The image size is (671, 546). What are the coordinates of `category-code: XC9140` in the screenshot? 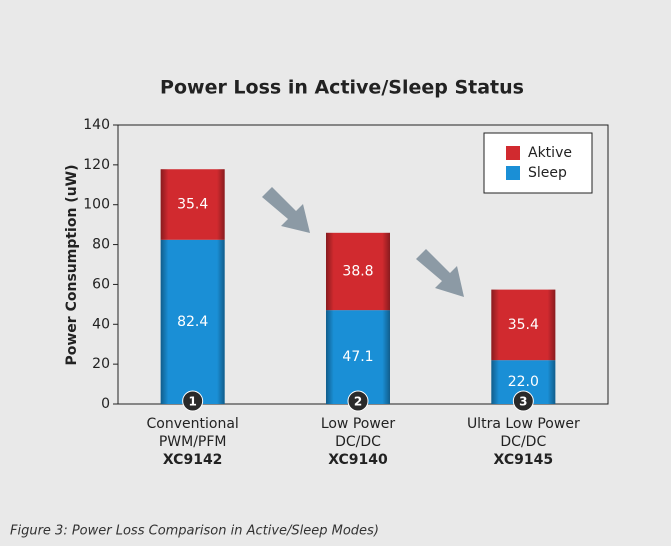 It's located at (358, 460).